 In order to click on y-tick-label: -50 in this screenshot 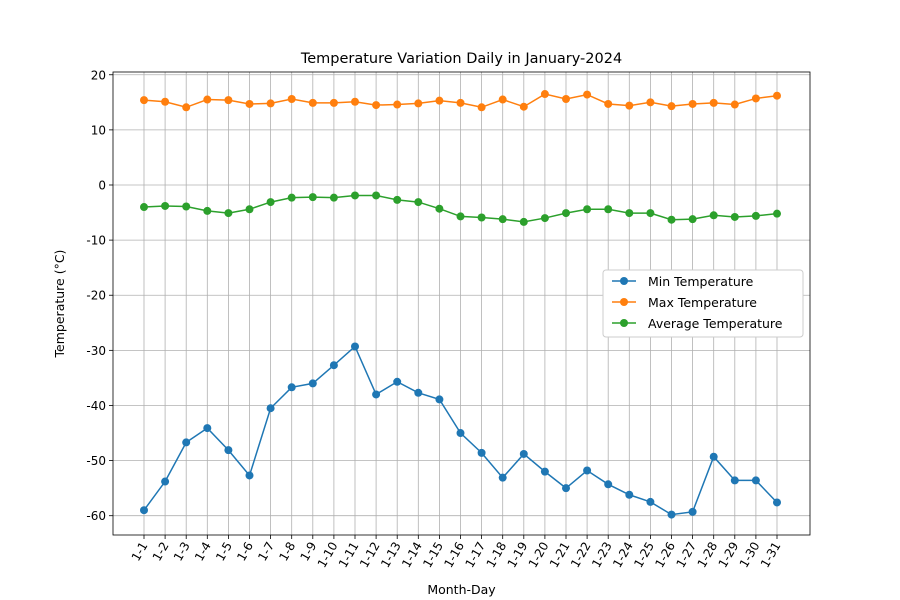, I will do `click(96, 461)`.